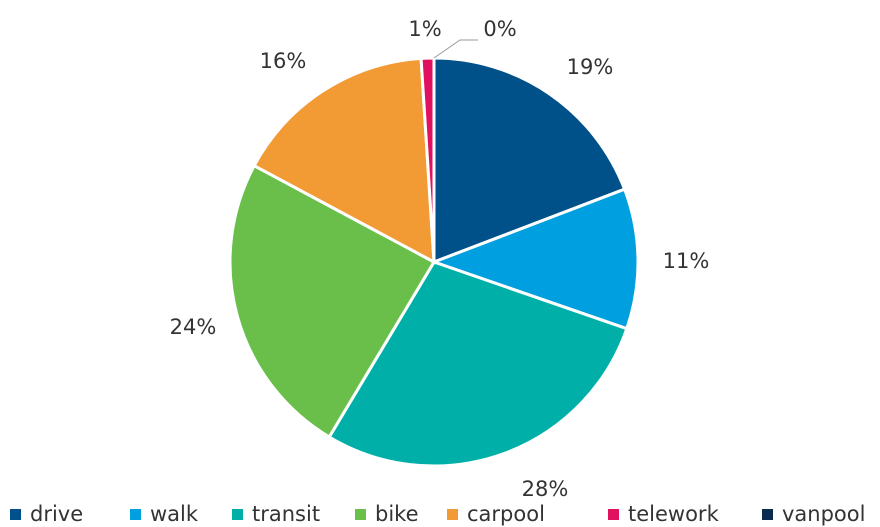 The image size is (880, 527). What do you see at coordinates (283, 61) in the screenshot?
I see `data-label: 16%` at bounding box center [283, 61].